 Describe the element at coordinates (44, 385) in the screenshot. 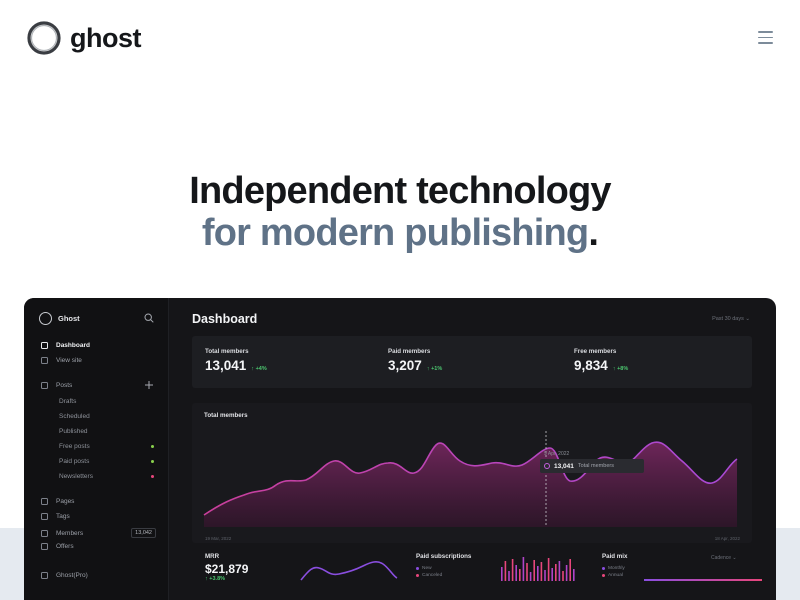

I see `edit-icon` at that location.